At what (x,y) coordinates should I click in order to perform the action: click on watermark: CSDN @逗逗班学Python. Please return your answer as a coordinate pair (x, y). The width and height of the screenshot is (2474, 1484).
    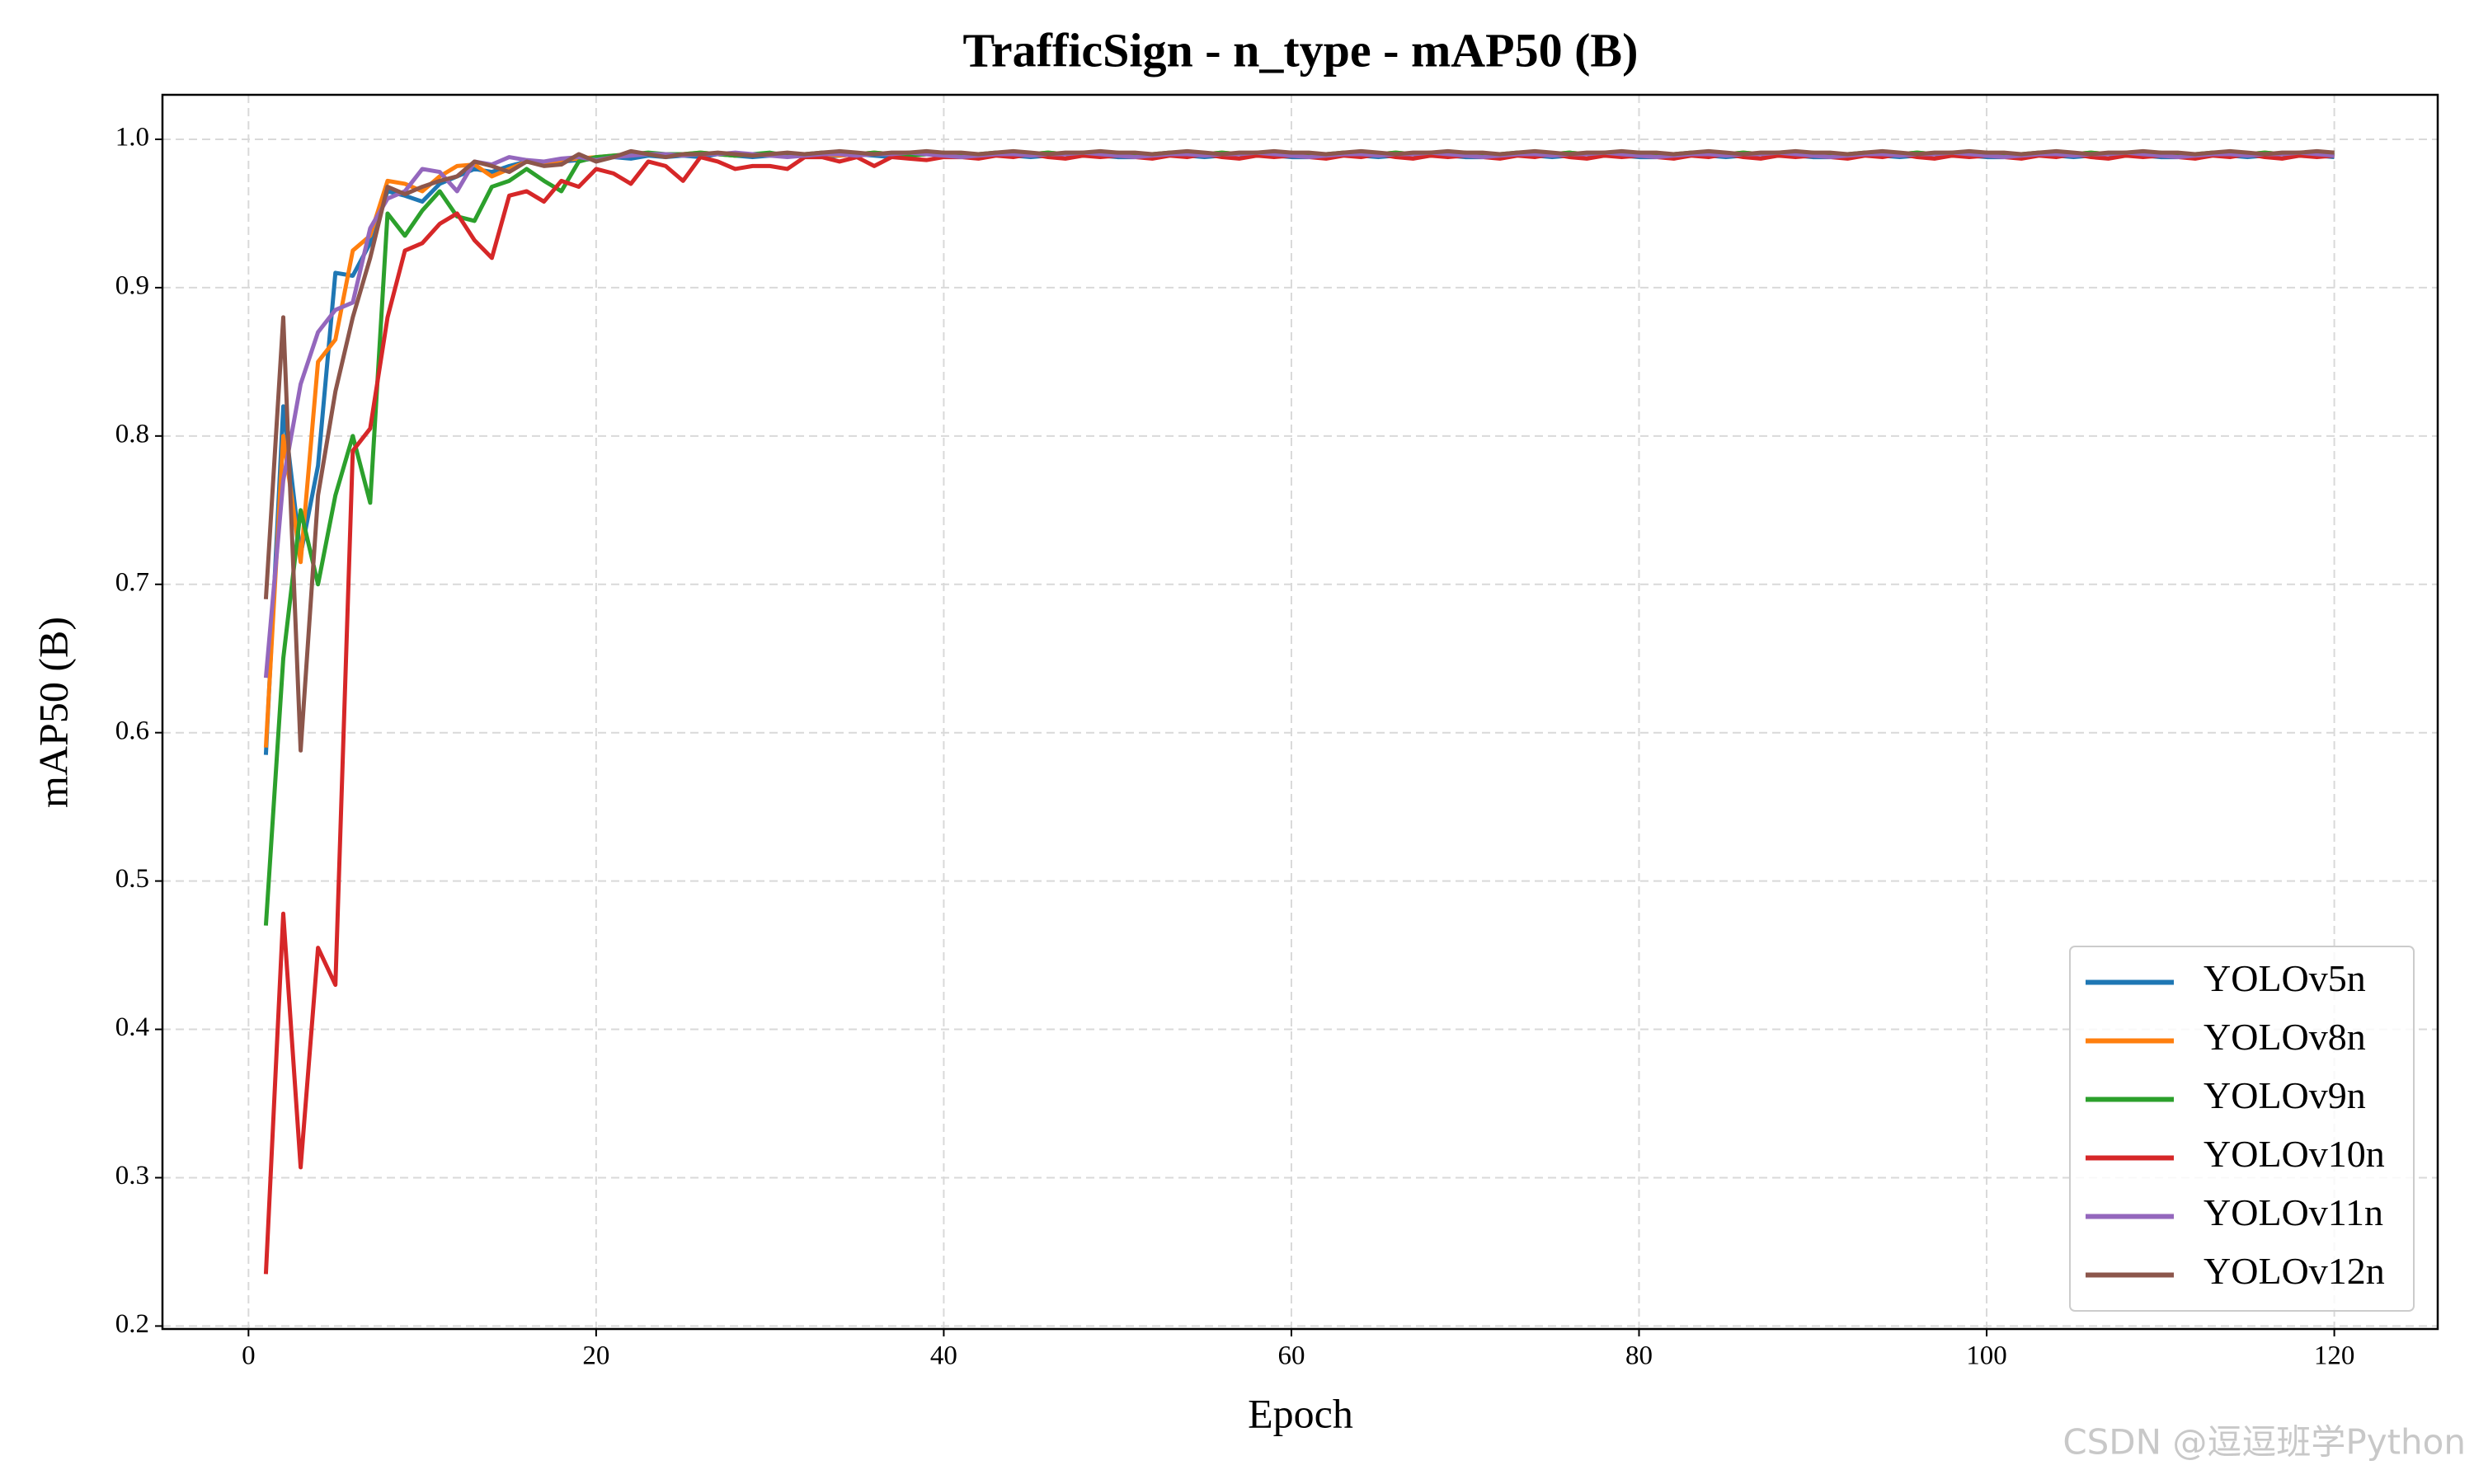
    Looking at the image, I should click on (2264, 1442).